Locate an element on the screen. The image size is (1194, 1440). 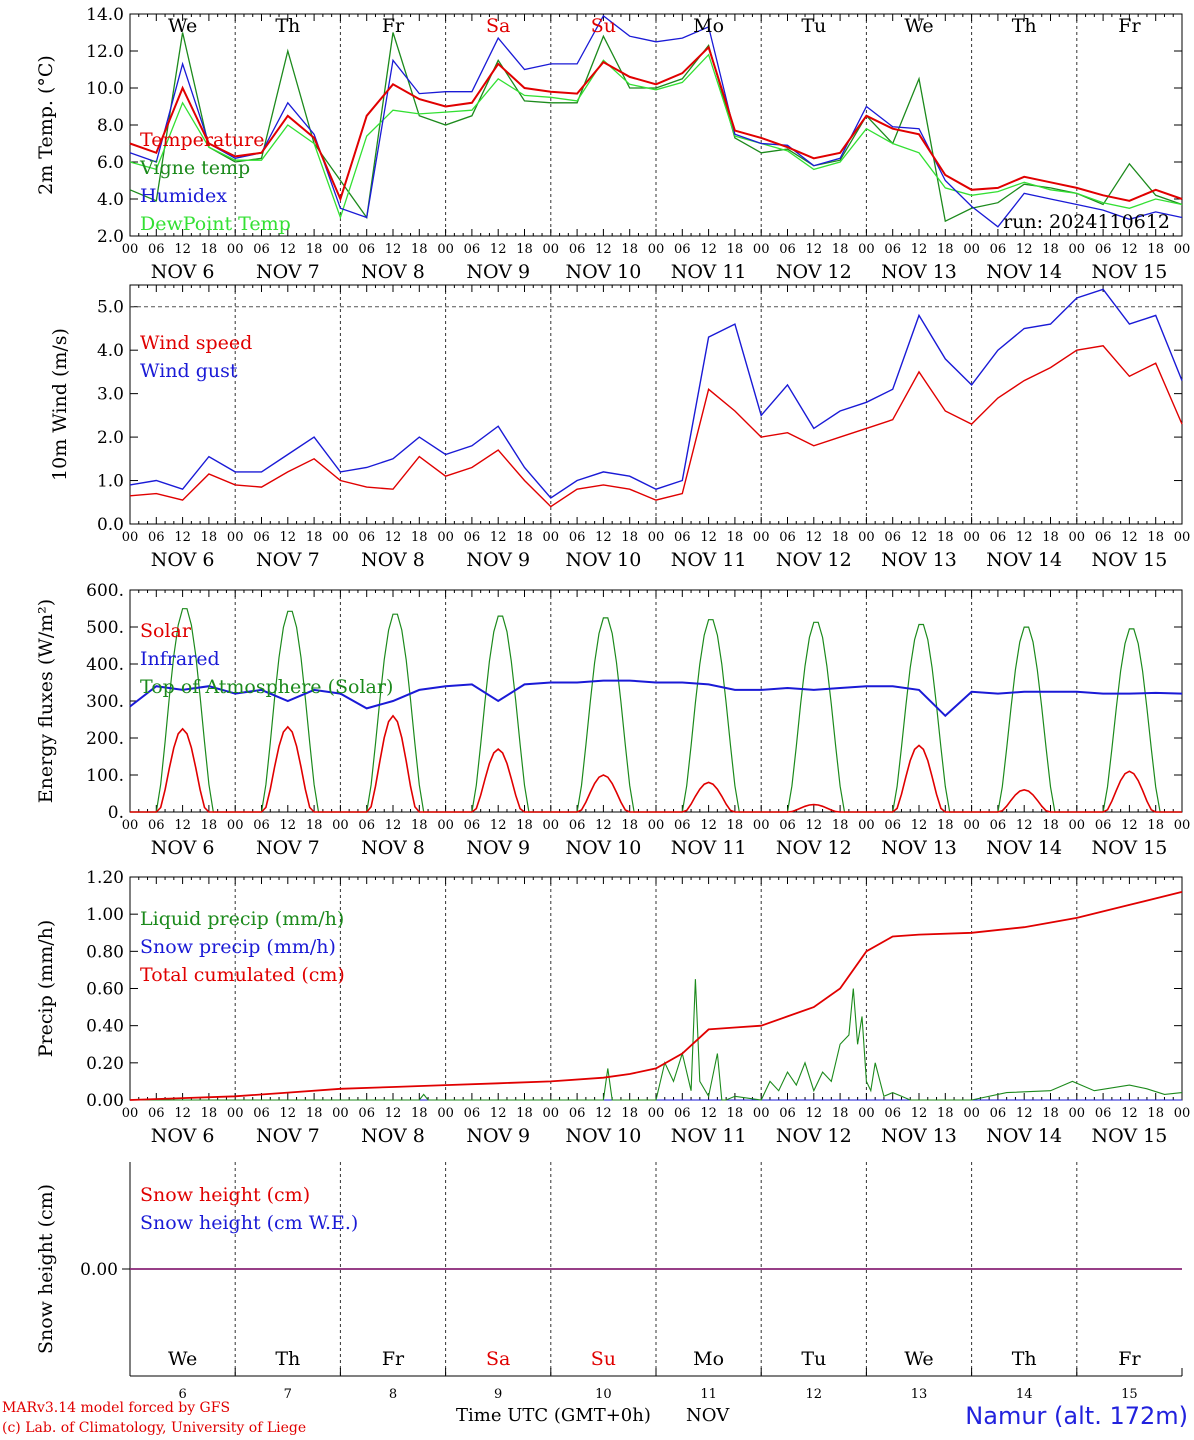
y-tick-label: 0.00 is located at coordinates (99, 1270).